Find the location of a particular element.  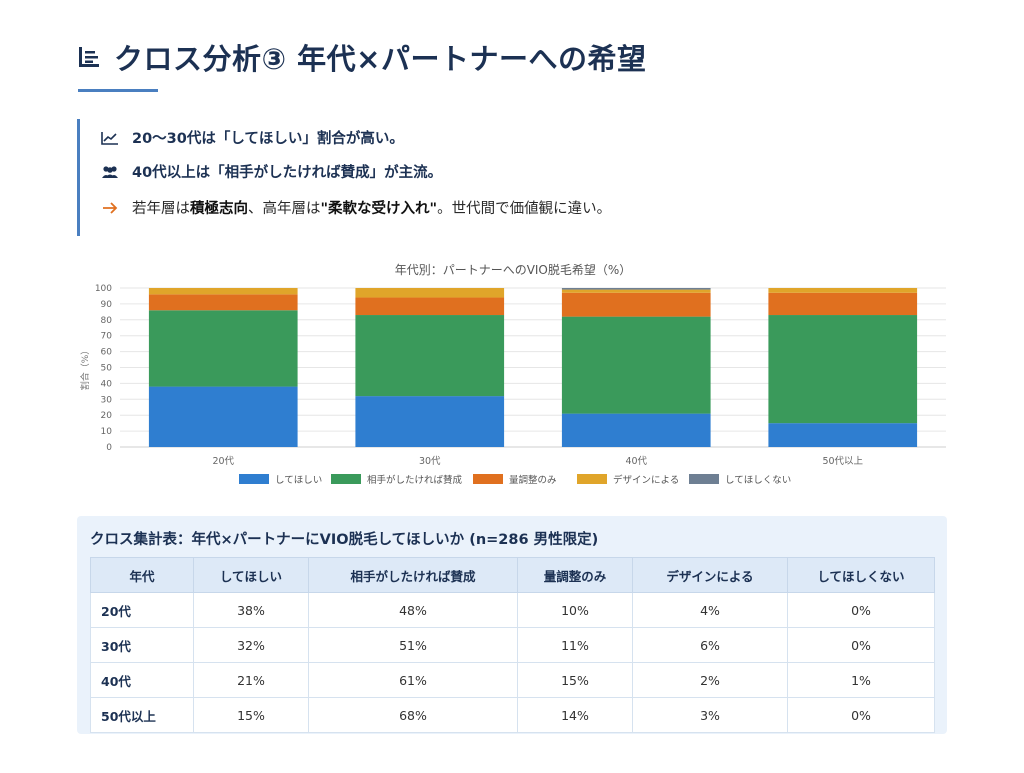

cell: 61% is located at coordinates (413, 680).